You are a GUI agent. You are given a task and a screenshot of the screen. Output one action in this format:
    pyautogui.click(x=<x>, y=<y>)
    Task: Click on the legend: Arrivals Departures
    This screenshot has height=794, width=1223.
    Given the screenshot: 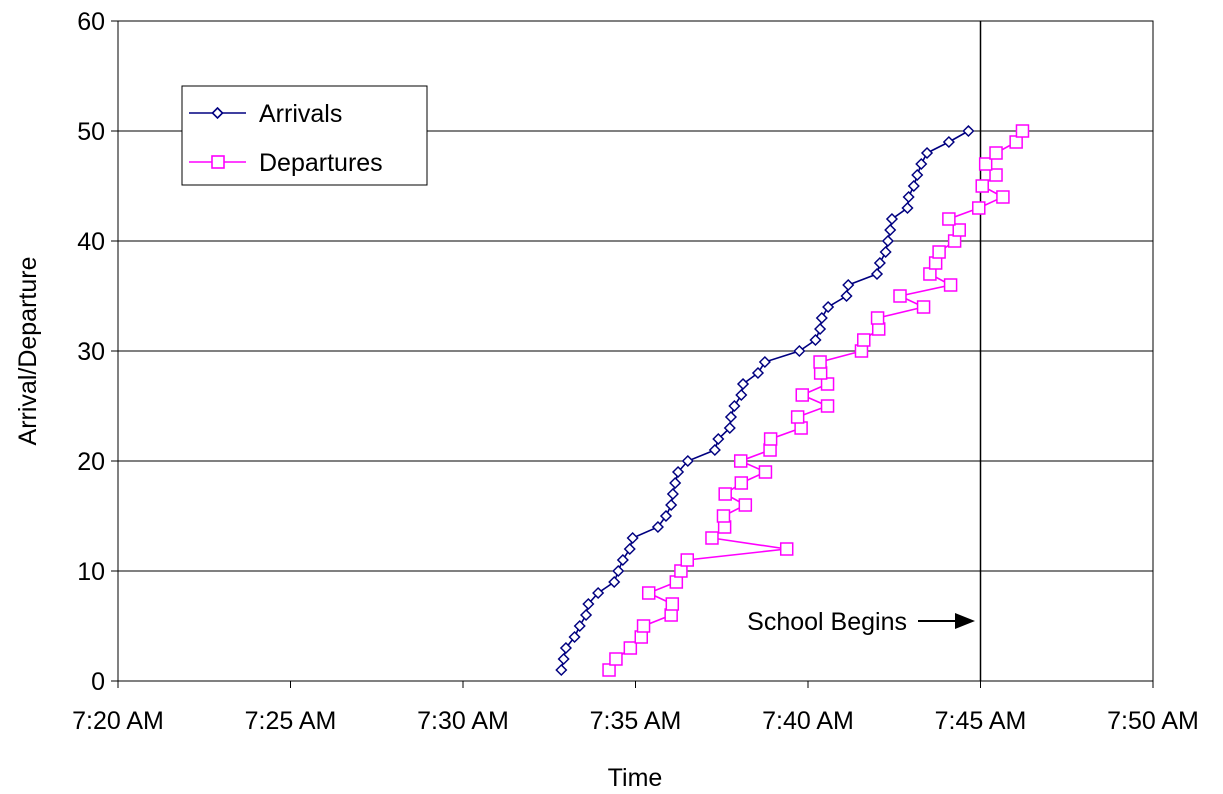 What is the action you would take?
    pyautogui.click(x=304, y=135)
    